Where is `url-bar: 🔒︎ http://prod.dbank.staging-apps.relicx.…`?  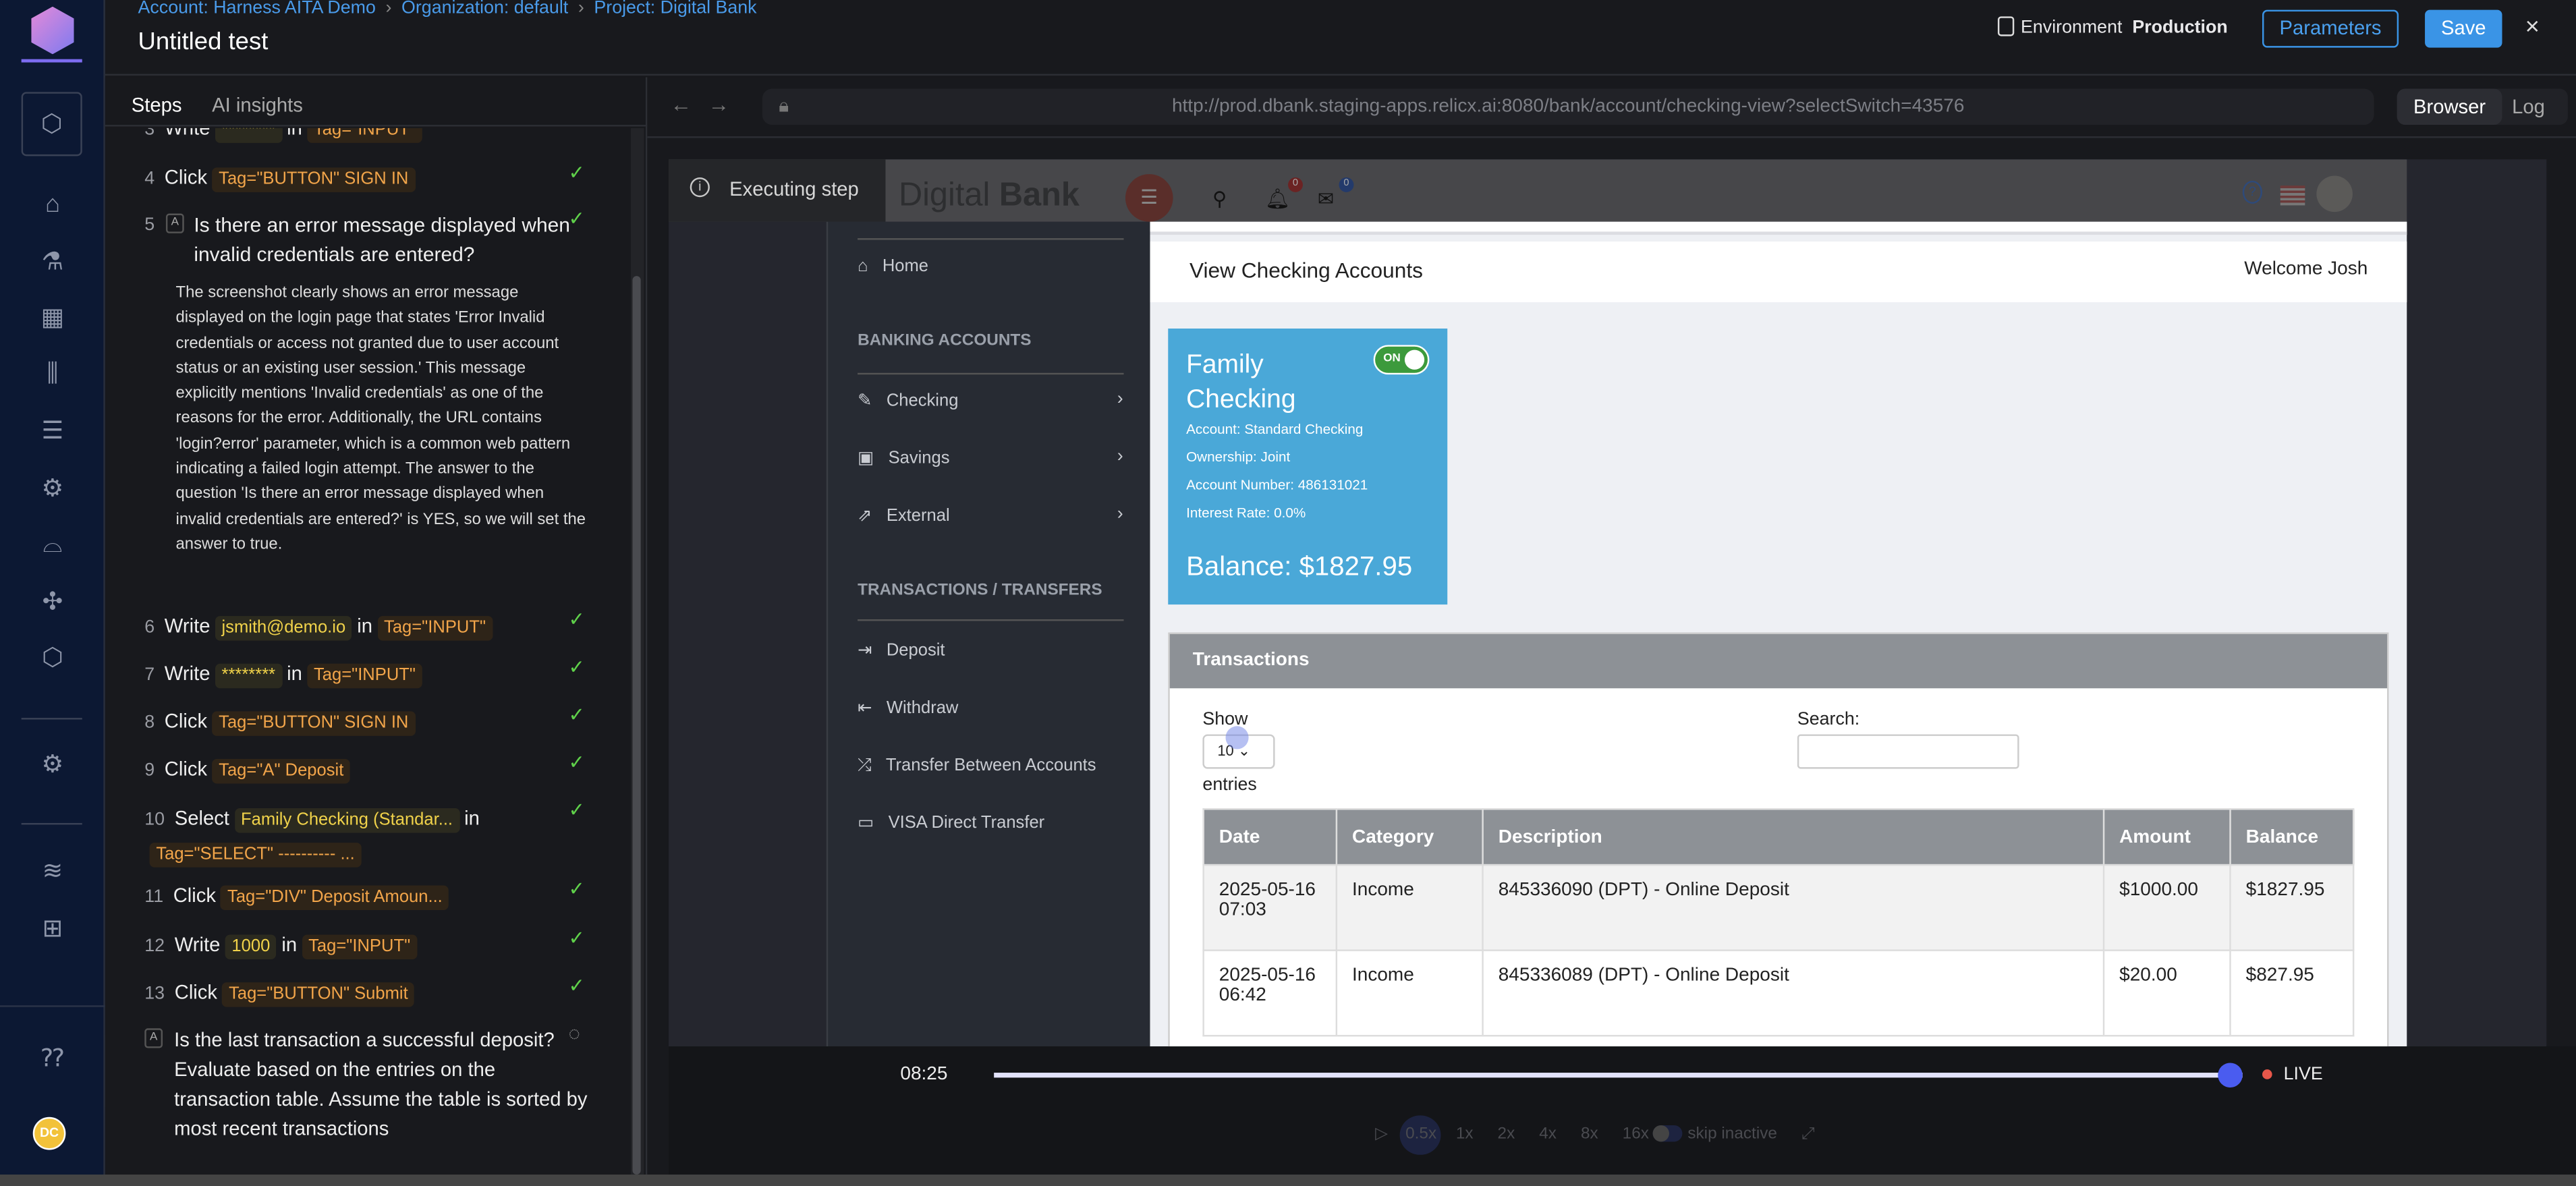 url-bar: 🔒︎ http://prod.dbank.staging-apps.relicx.… is located at coordinates (1568, 106).